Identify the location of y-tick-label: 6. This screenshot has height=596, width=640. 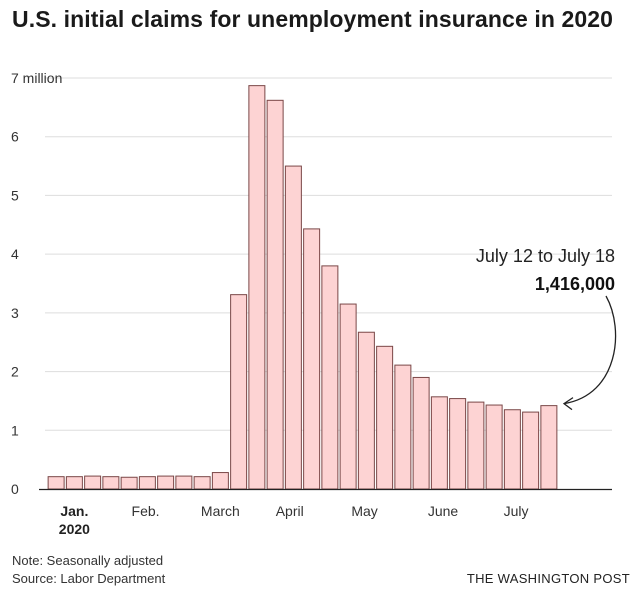
(15, 137).